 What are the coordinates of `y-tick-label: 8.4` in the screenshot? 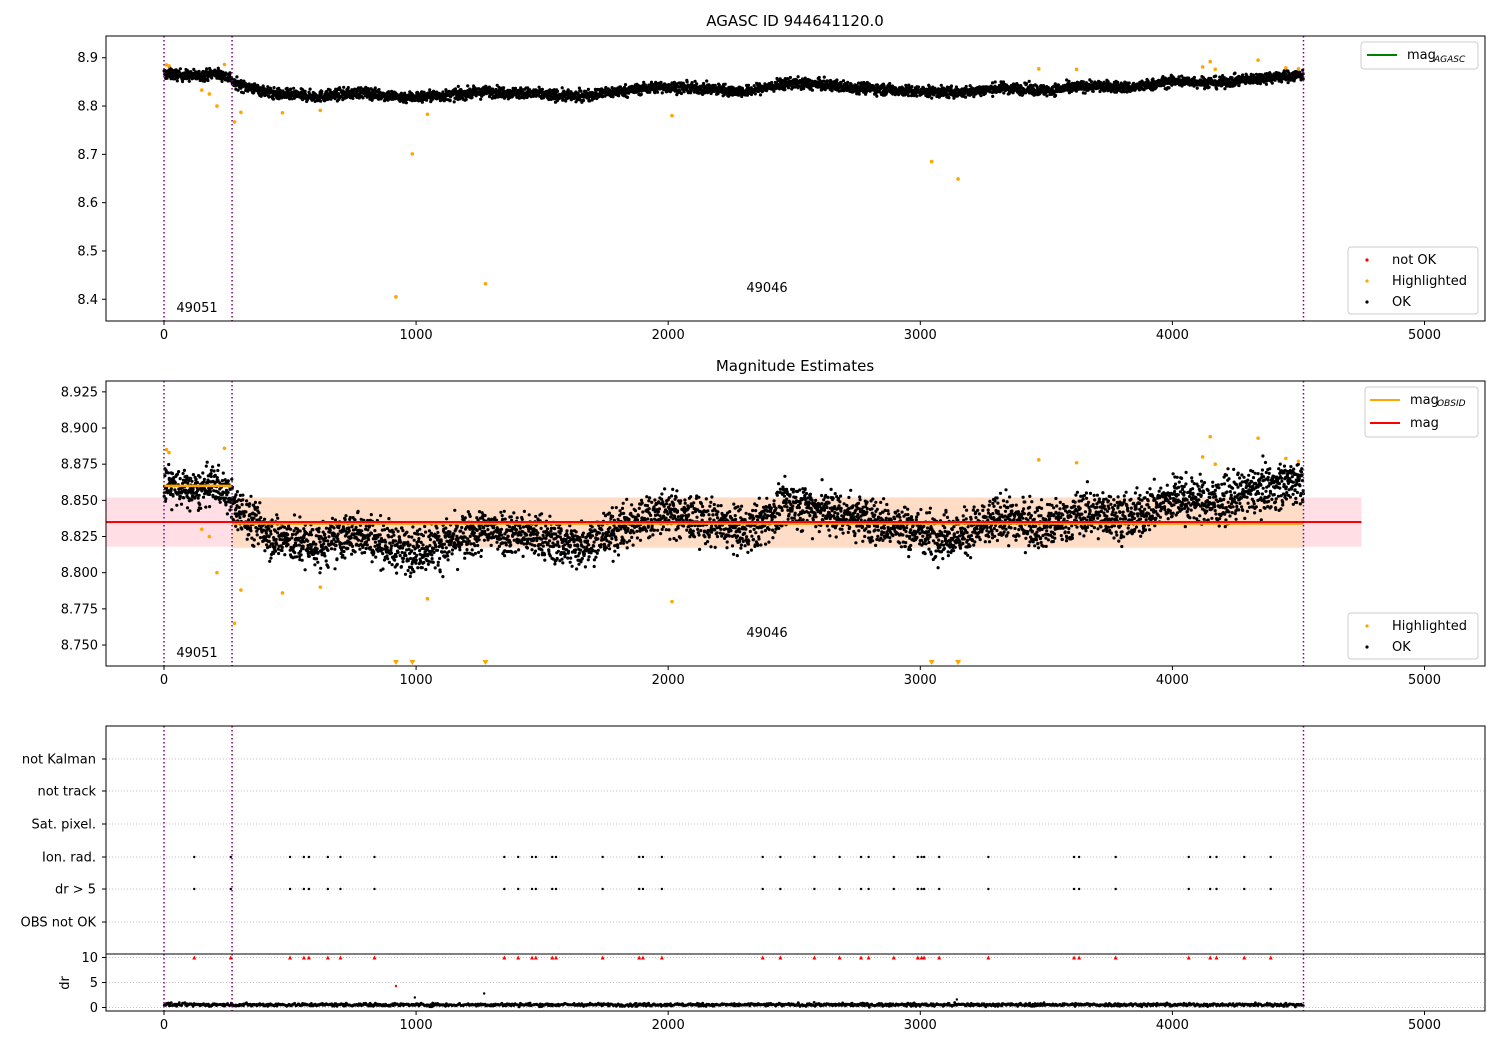 It's located at (87, 300).